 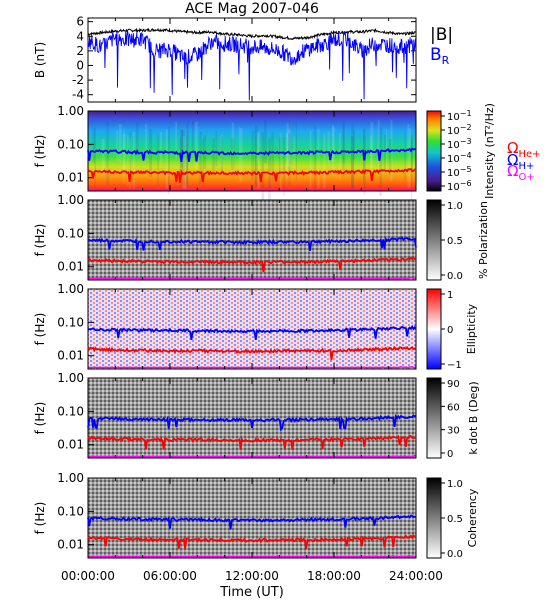 I want to click on colorbar-coherency: 1.0 0.5 0.0 Coherency, so click(x=452, y=518).